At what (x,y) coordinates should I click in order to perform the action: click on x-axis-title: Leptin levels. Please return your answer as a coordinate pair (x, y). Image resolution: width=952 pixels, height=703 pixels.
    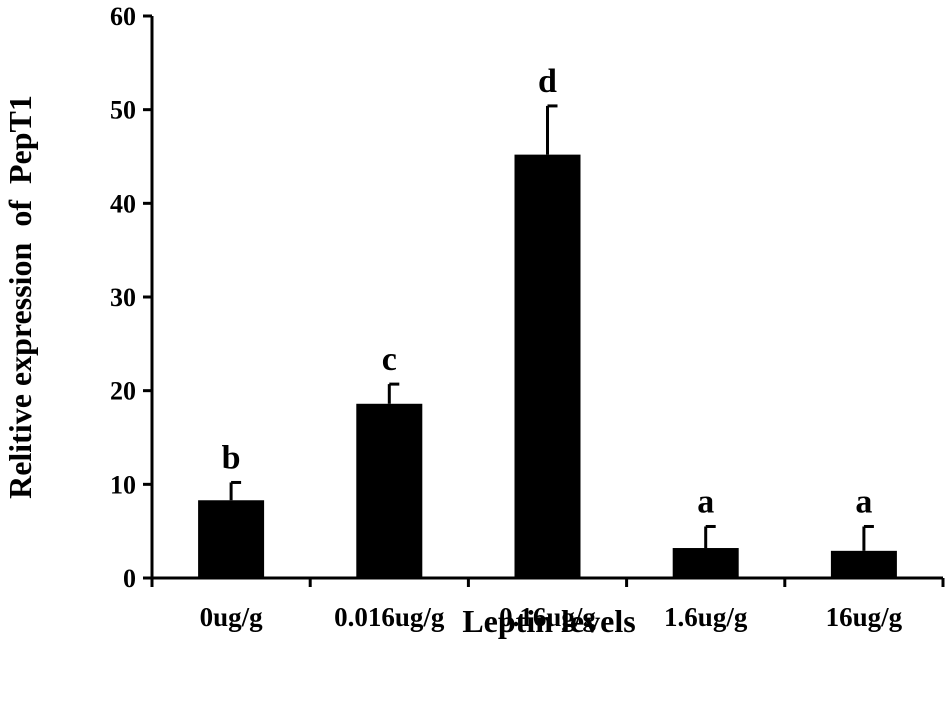
    Looking at the image, I should click on (548, 621).